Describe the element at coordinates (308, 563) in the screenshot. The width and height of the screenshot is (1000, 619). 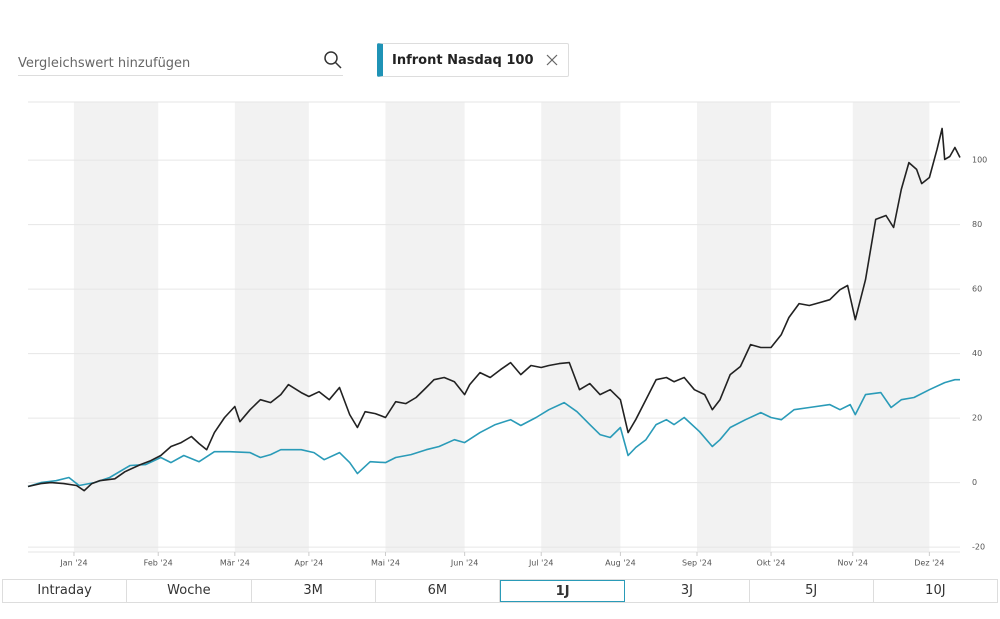
I see `x-tick-label: Apr '24` at that location.